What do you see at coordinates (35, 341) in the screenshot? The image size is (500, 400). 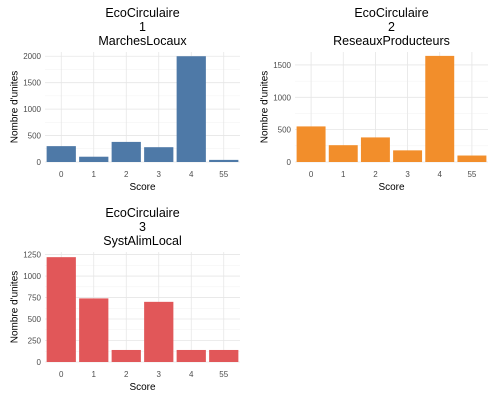 I see `y-tick-label: 250` at bounding box center [35, 341].